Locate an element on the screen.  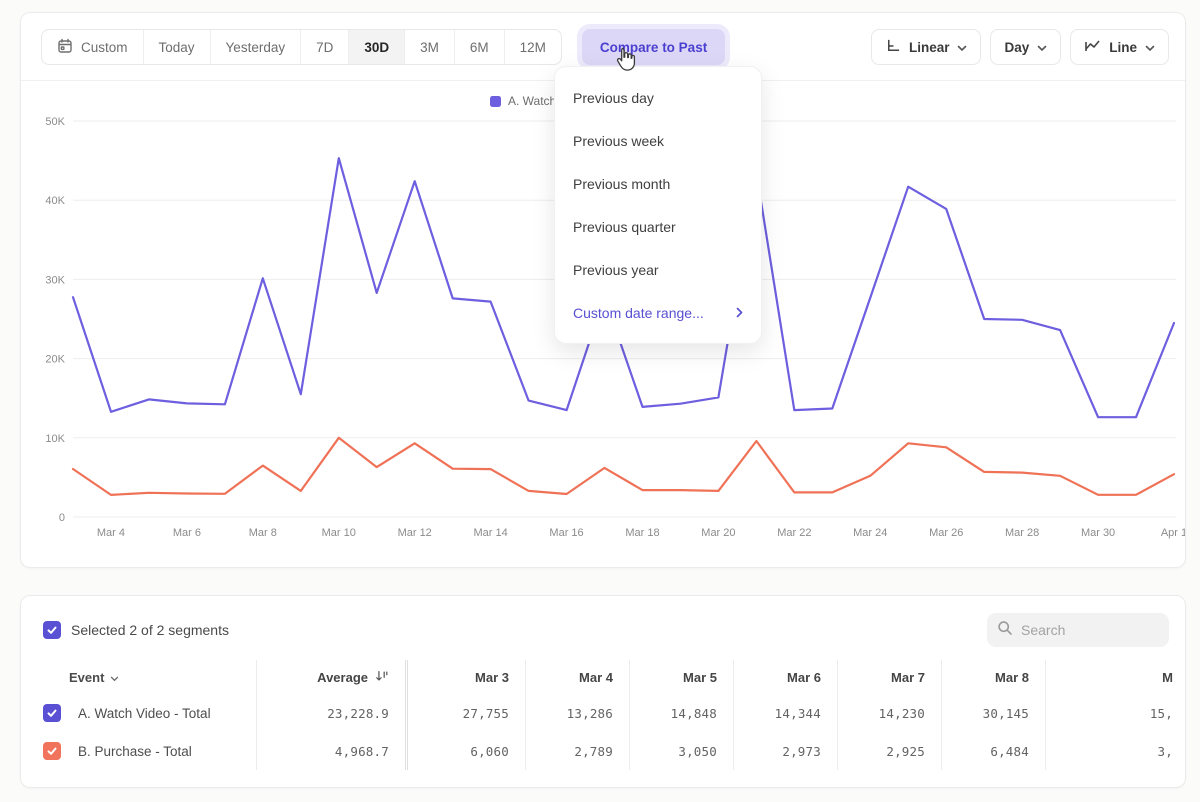
svg-text: Mar 12 is located at coordinates (415, 533).